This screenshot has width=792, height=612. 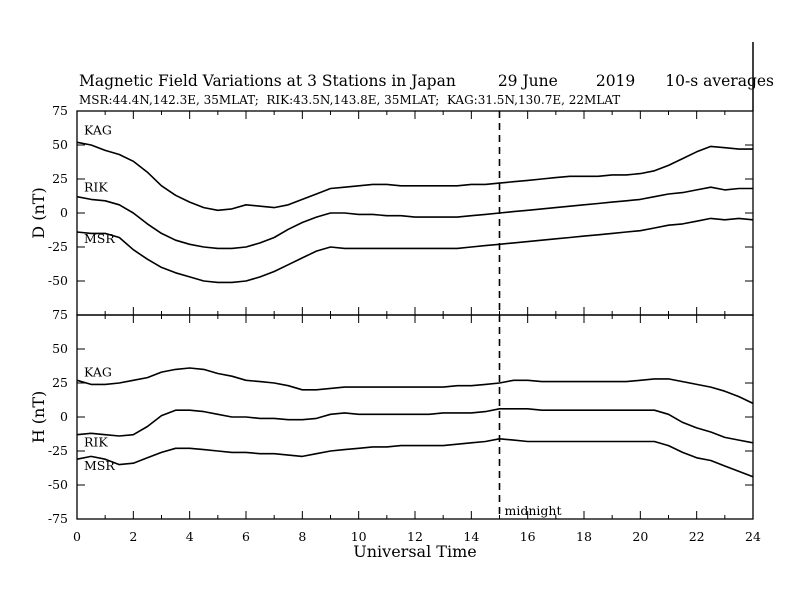 I want to click on title-averaging: 10-s averages, so click(x=719, y=81).